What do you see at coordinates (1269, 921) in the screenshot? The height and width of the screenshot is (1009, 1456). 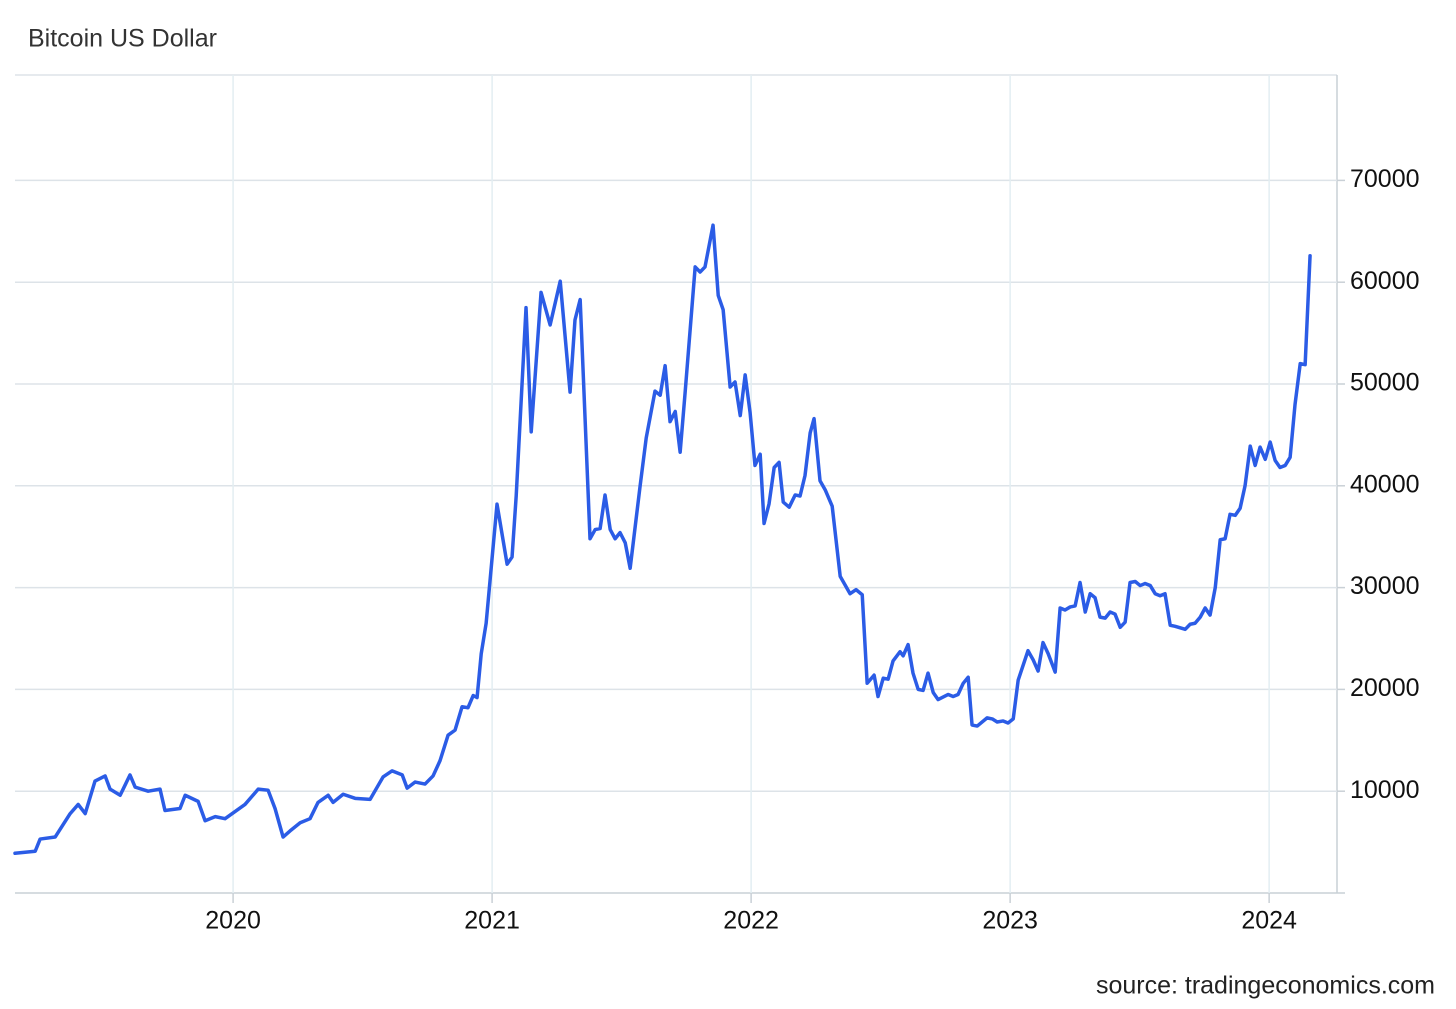 I see `x-tick-label: 2024` at bounding box center [1269, 921].